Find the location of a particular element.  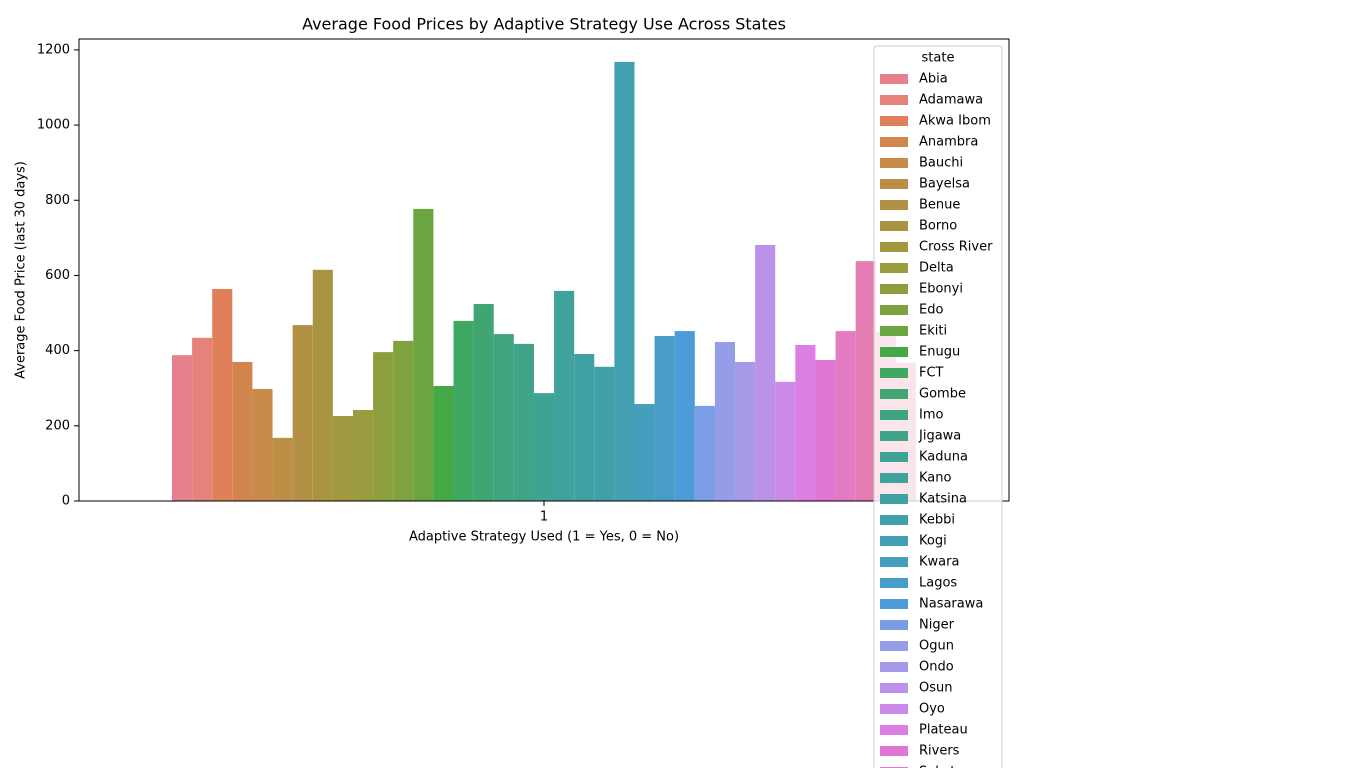

legend-label: Edo is located at coordinates (931, 310).